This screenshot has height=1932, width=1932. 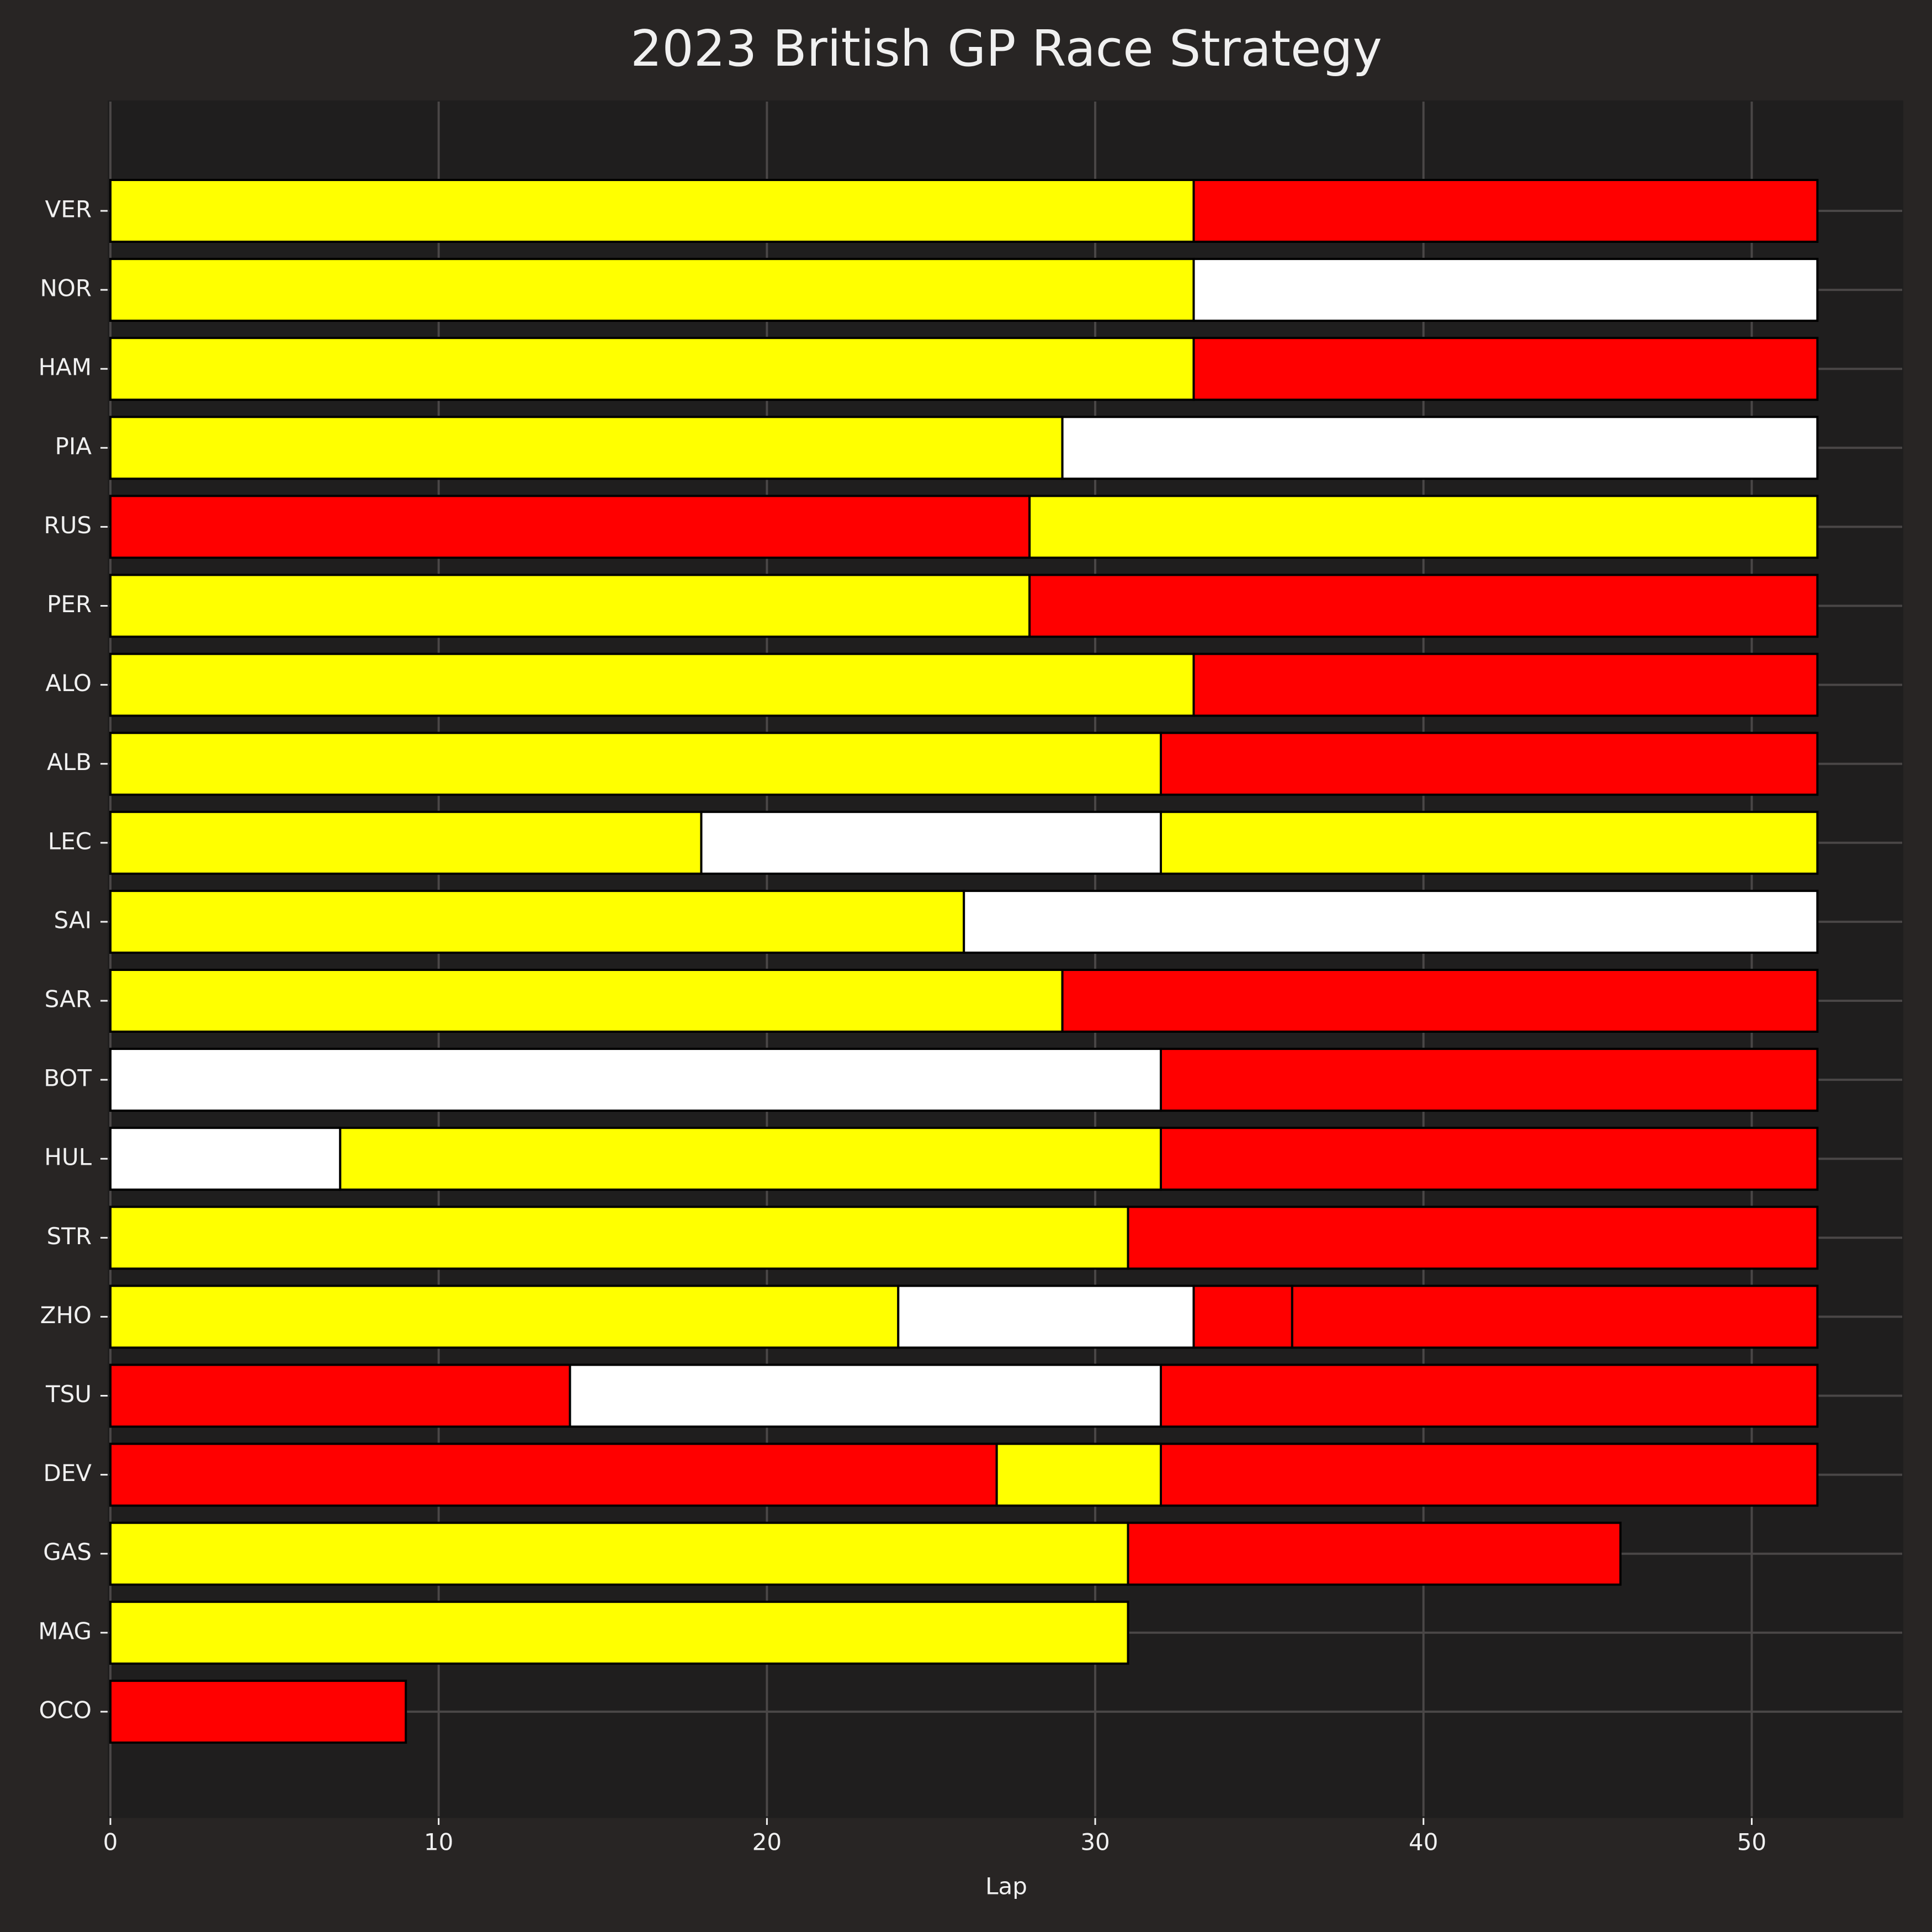 I want to click on x-tick-label: 40, so click(x=1424, y=1843).